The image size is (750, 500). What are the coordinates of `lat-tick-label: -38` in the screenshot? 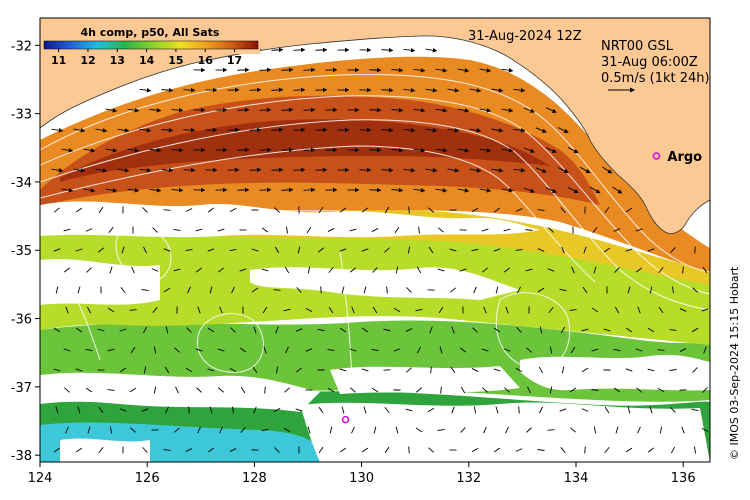 It's located at (21, 456).